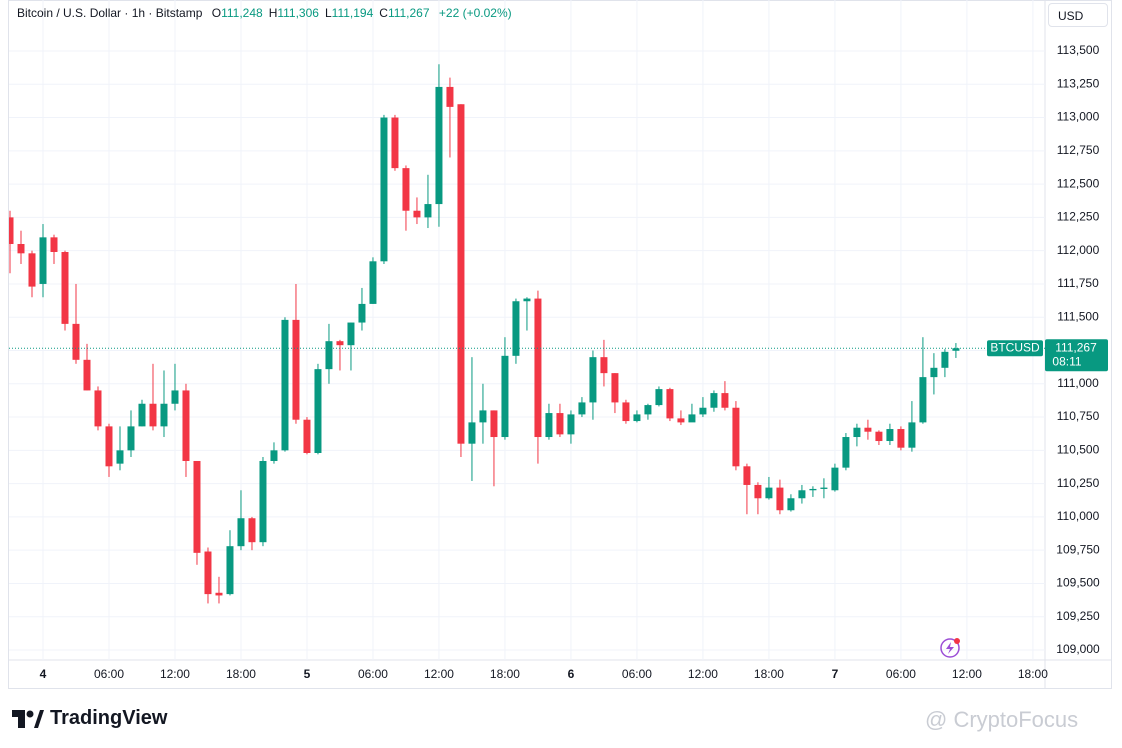 This screenshot has width=1122, height=748. Describe the element at coordinates (1078, 616) in the screenshot. I see `y-tick-label: 109,250` at that location.